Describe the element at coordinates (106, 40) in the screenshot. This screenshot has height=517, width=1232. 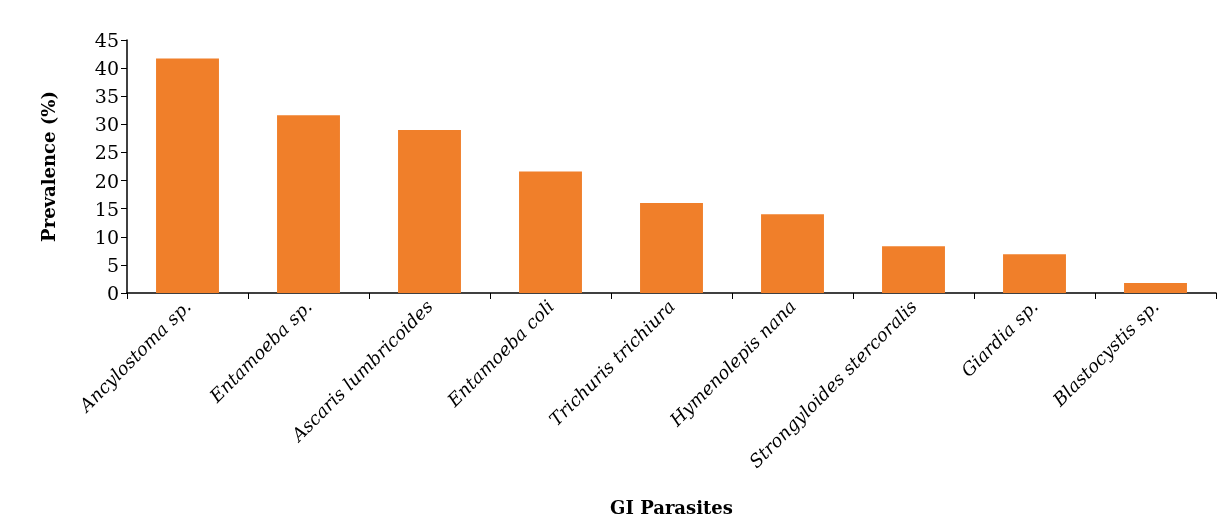
I see `y-tick-label: 45` at that location.